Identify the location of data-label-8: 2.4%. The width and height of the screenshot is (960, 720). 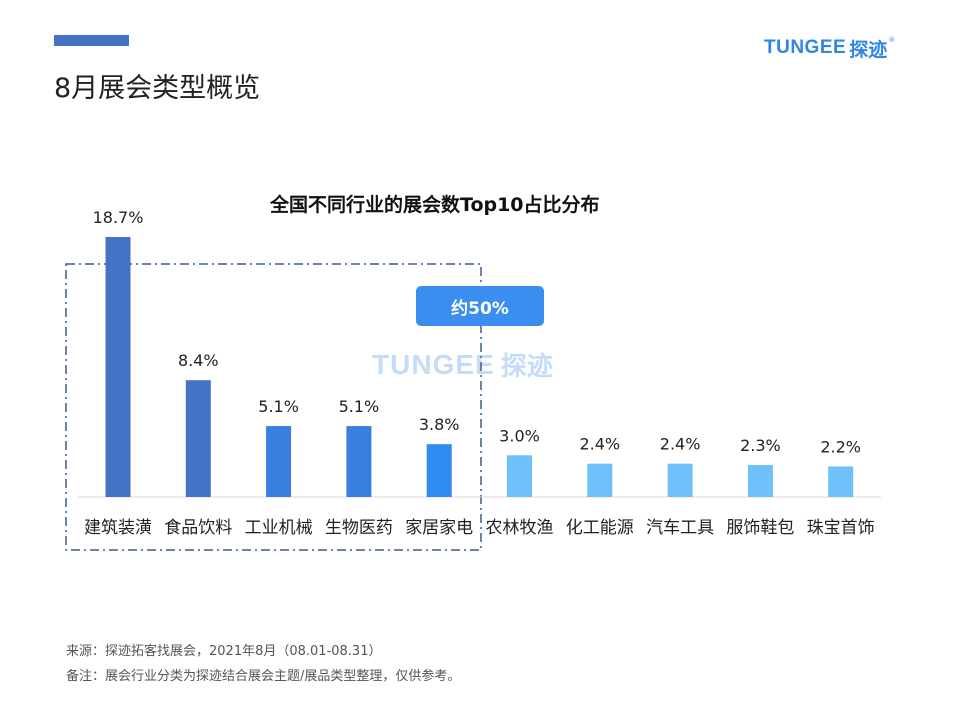
(680, 444).